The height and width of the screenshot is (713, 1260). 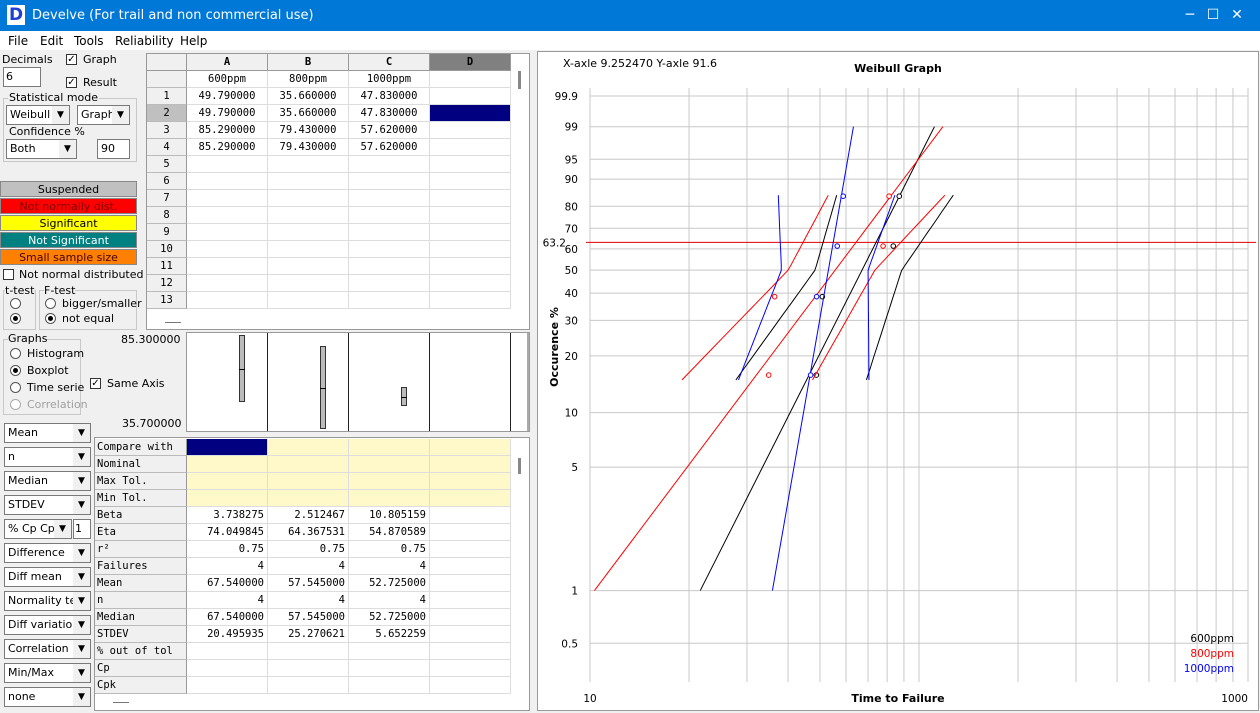 What do you see at coordinates (227, 147) in the screenshot?
I see `data-cell: 85.290000` at bounding box center [227, 147].